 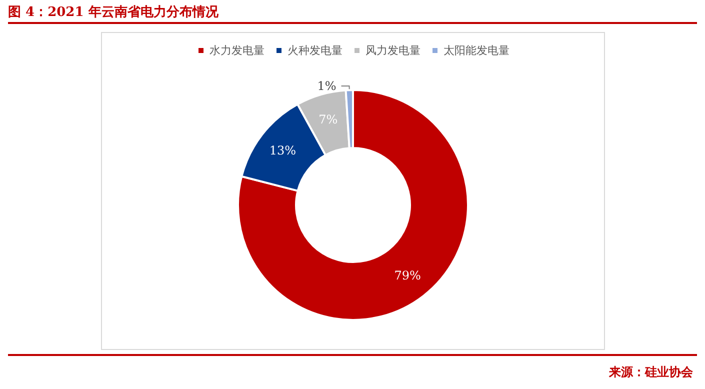 What do you see at coordinates (282, 150) in the screenshot?
I see `data-label: 13%` at bounding box center [282, 150].